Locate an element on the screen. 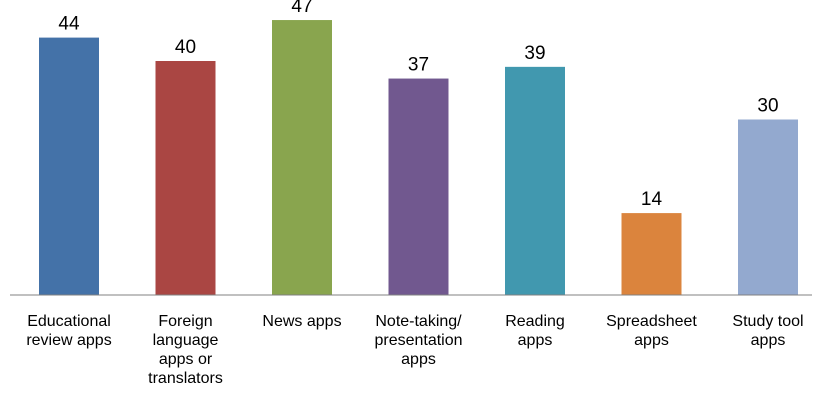  value-label-3: 37 is located at coordinates (418, 65).